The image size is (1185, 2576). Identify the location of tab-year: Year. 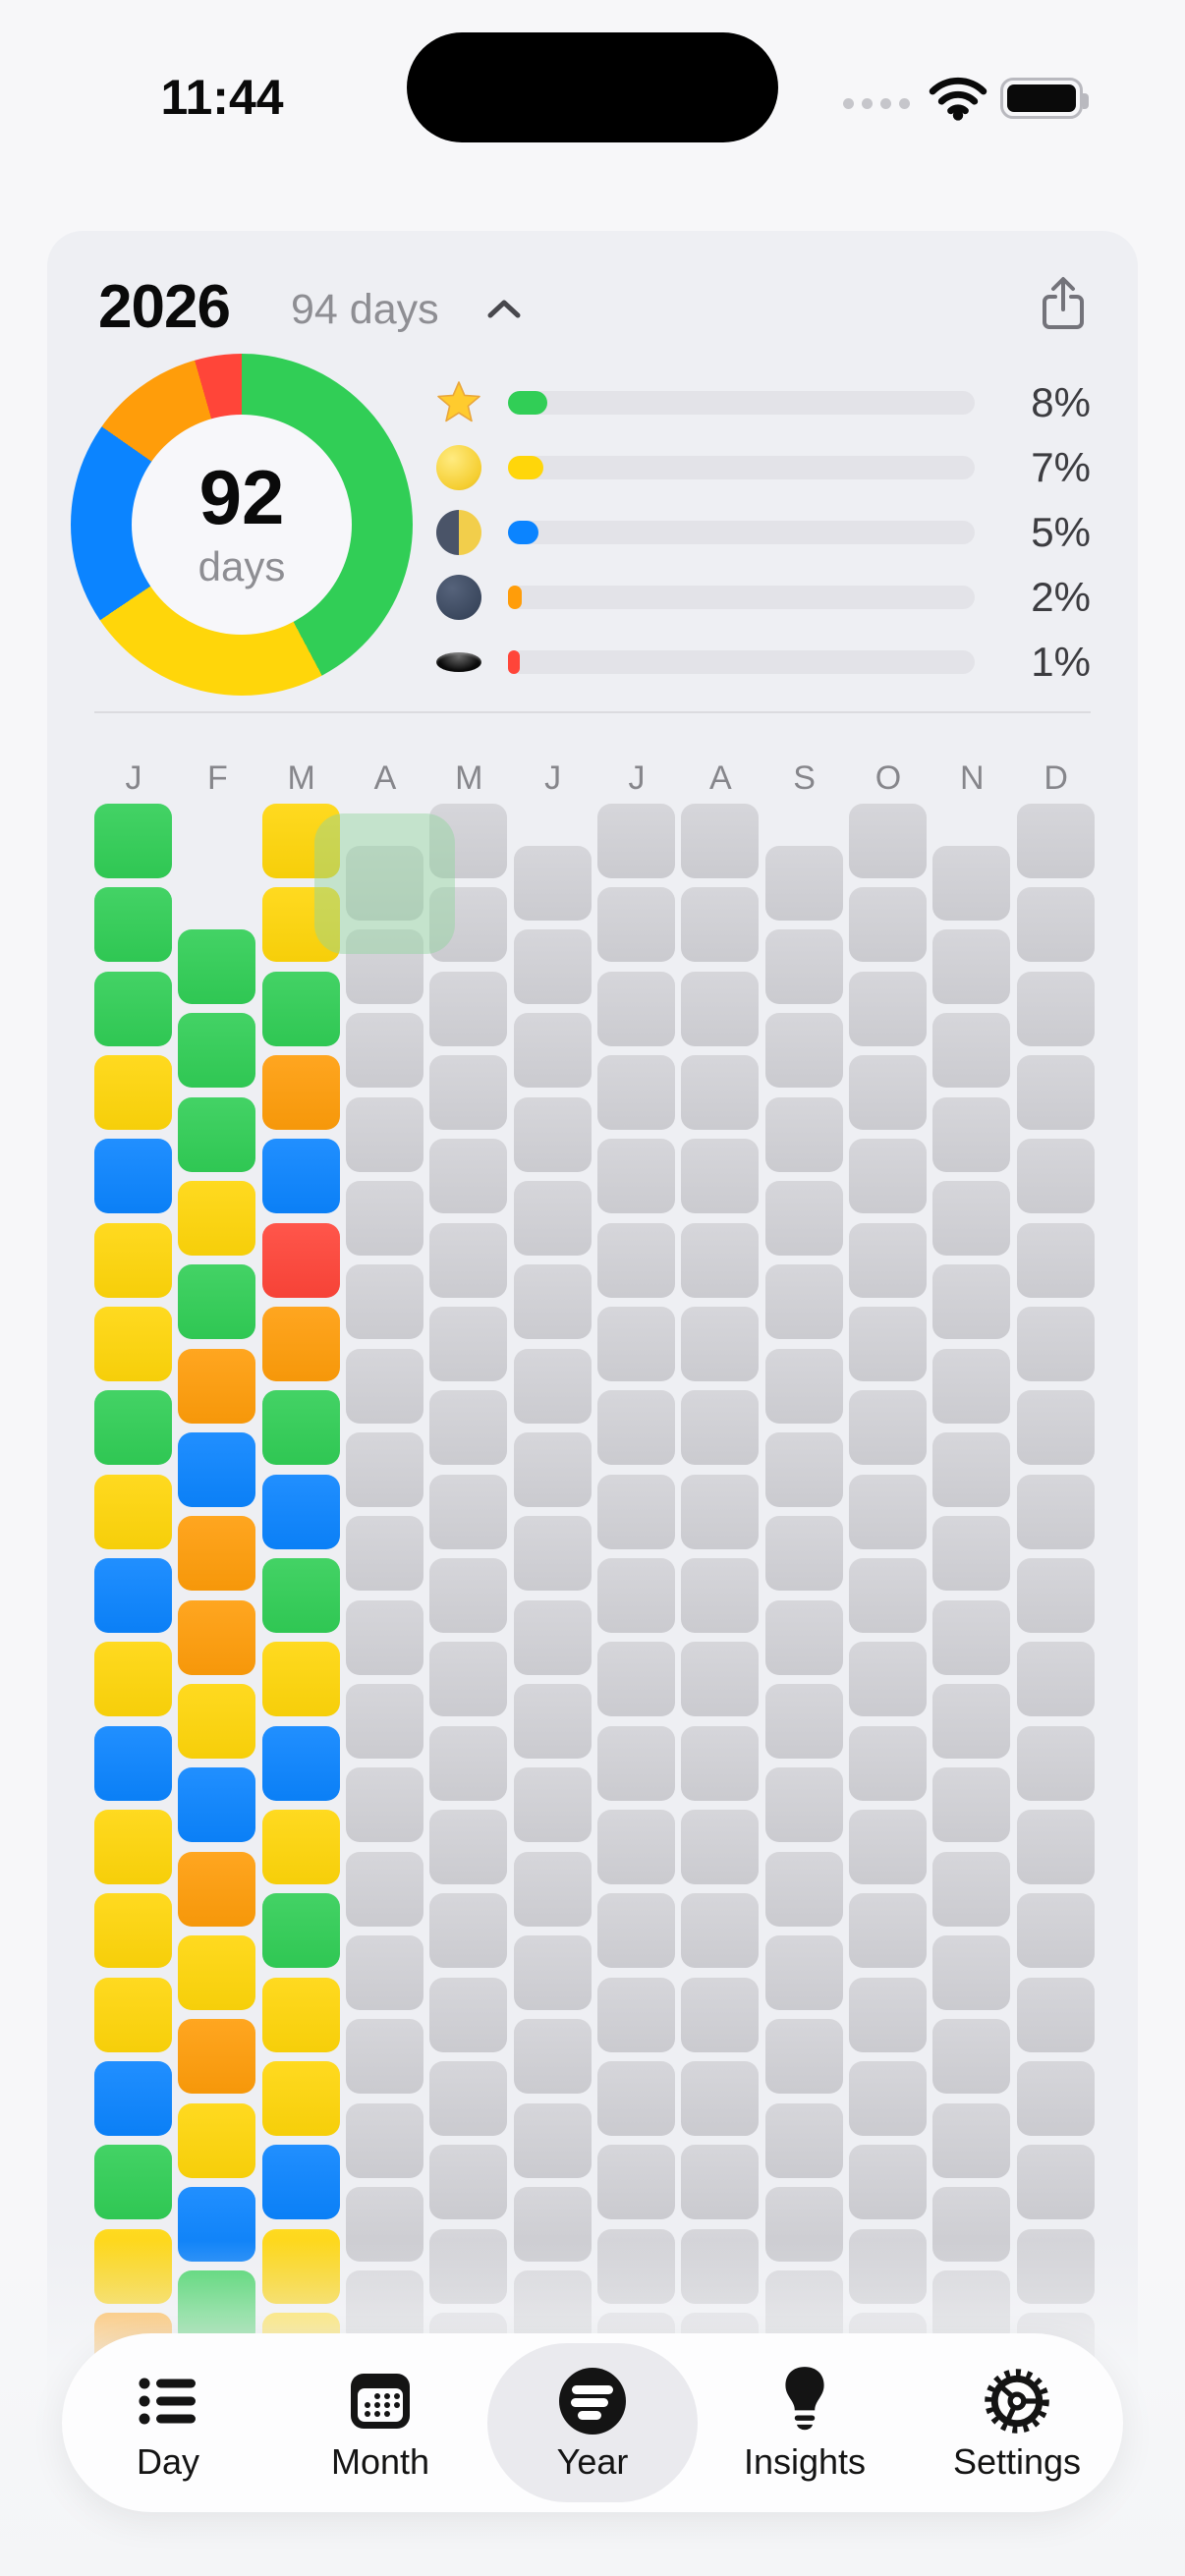
(592, 2422).